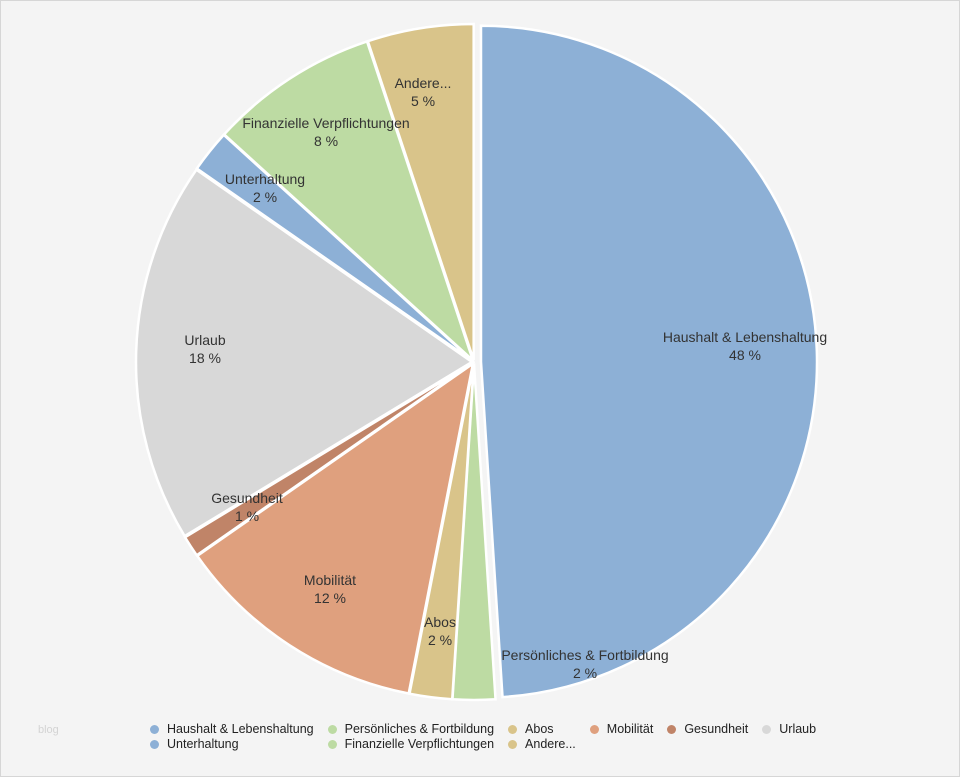 The image size is (960, 777). What do you see at coordinates (420, 191) in the screenshot?
I see `pie-slice-andere` at bounding box center [420, 191].